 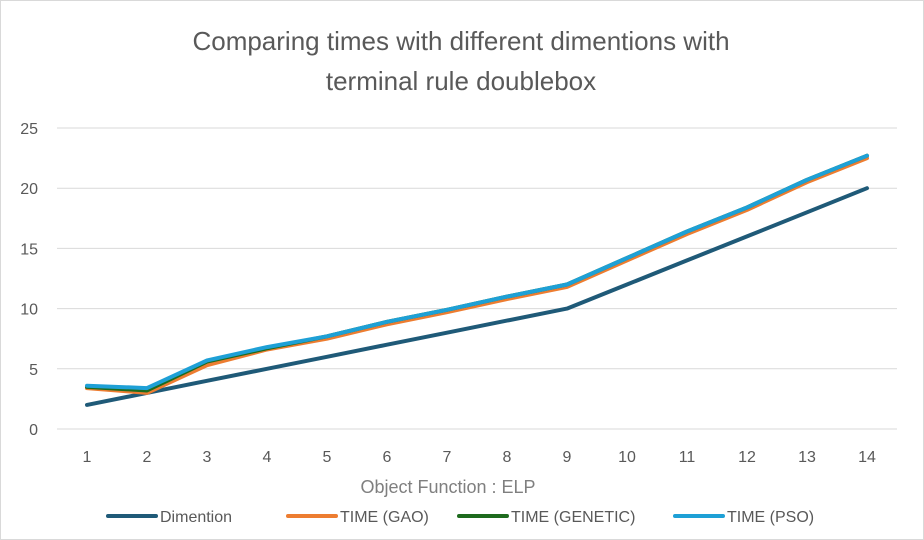 I want to click on legend-label: TIME (GAO), so click(x=384, y=517).